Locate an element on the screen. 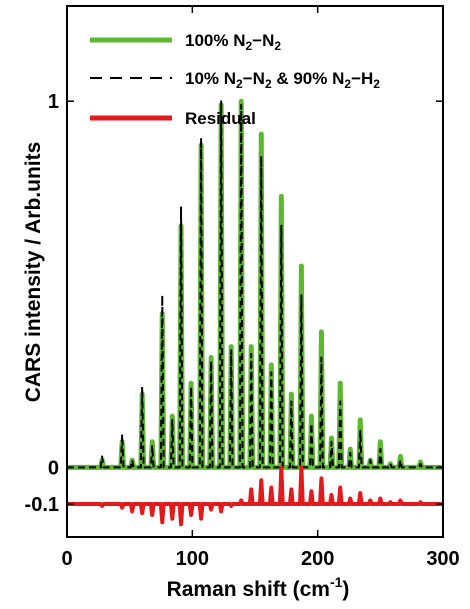  y-tick-label: 0 is located at coordinates (53, 468).